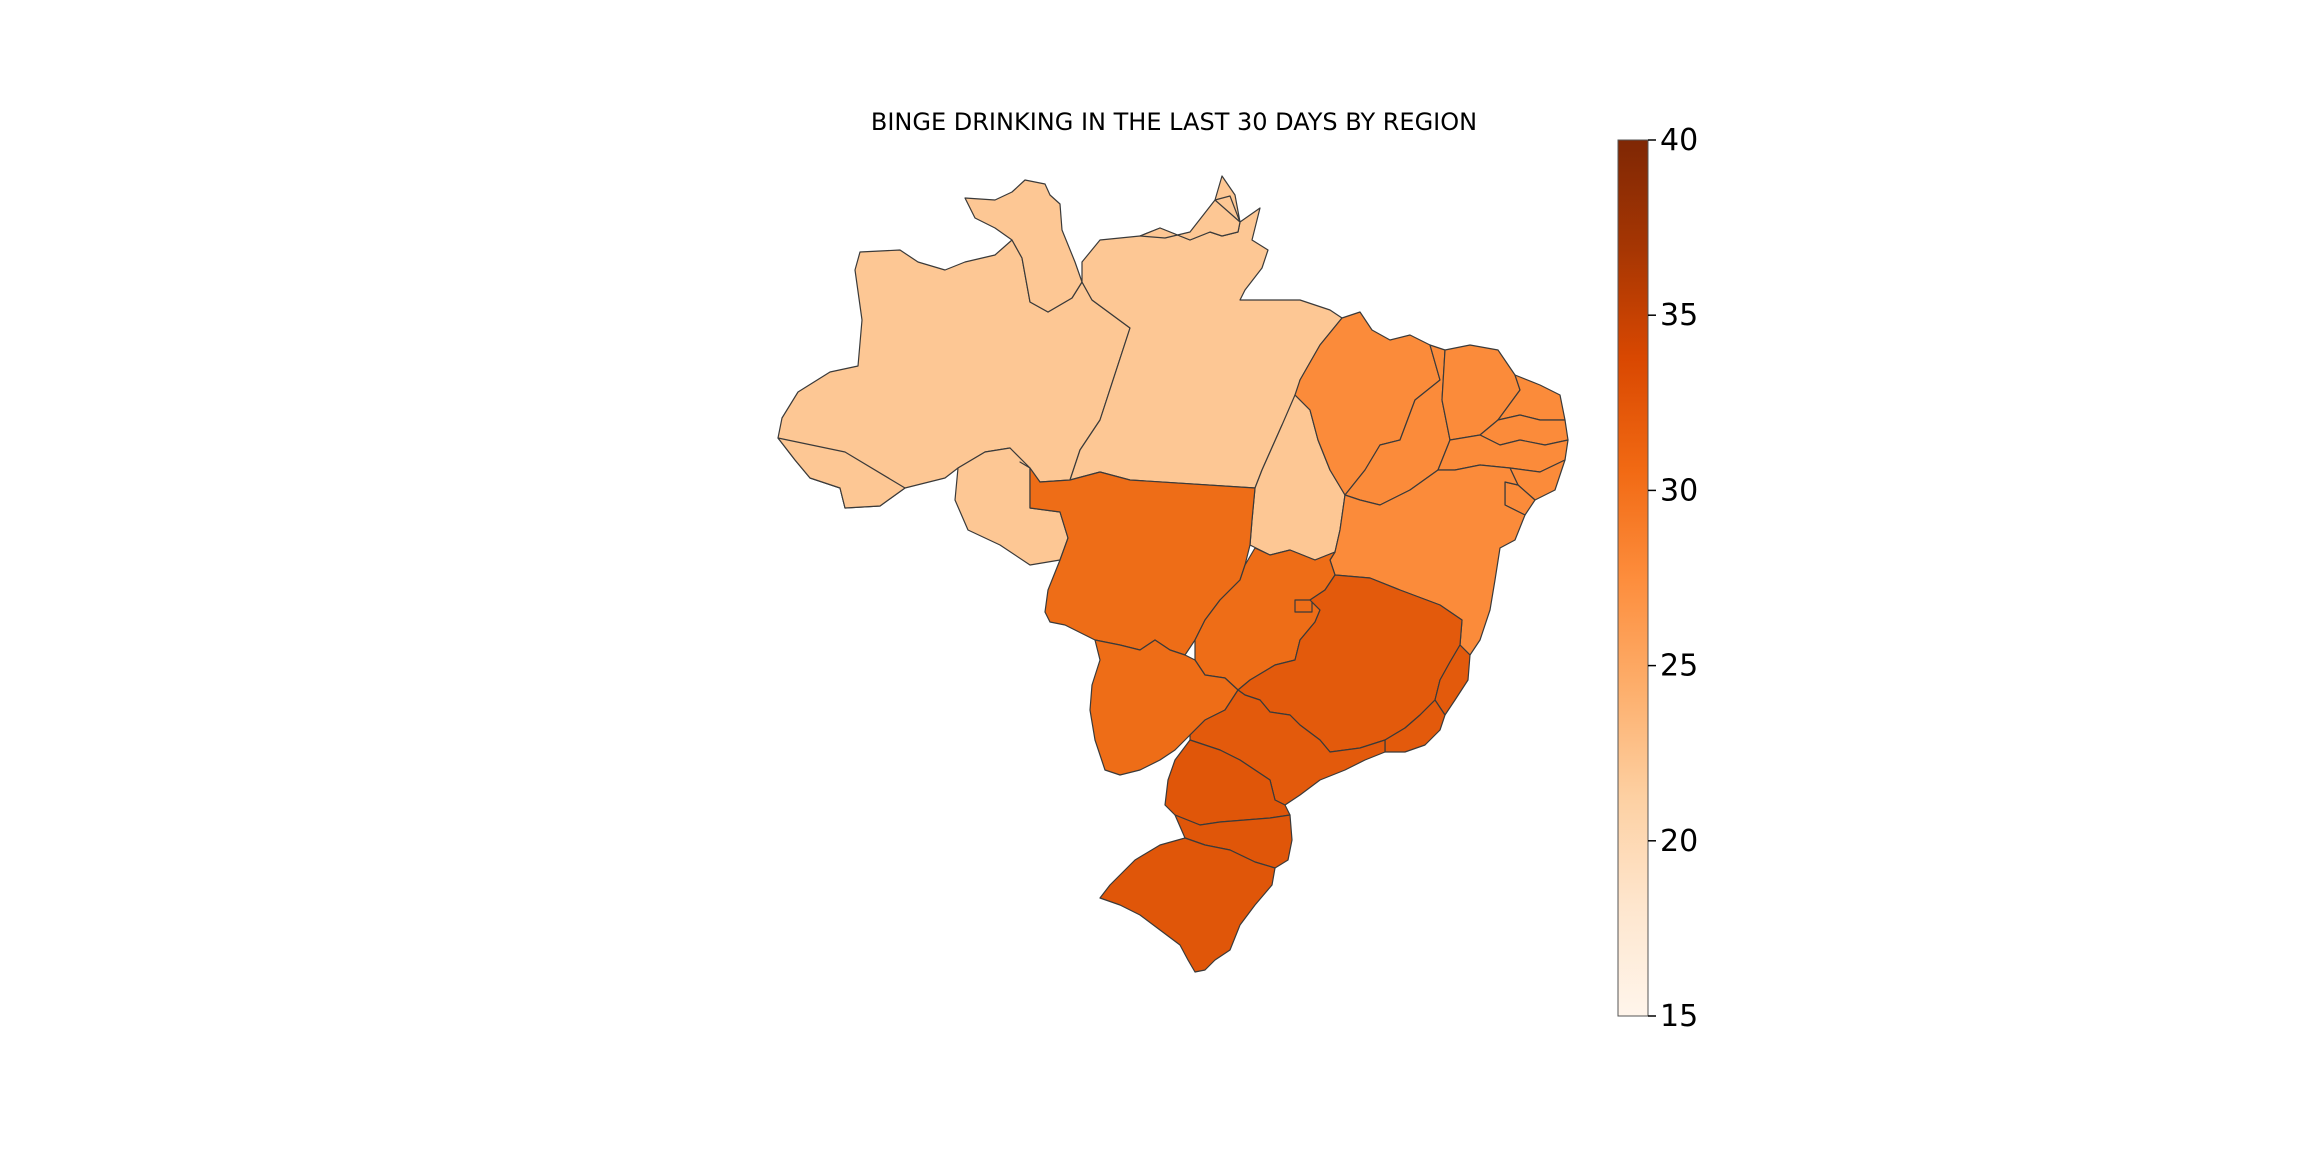 This screenshot has height=1152, width=2304. Describe the element at coordinates (1330, 690) in the screenshot. I see `region-southeast` at that location.